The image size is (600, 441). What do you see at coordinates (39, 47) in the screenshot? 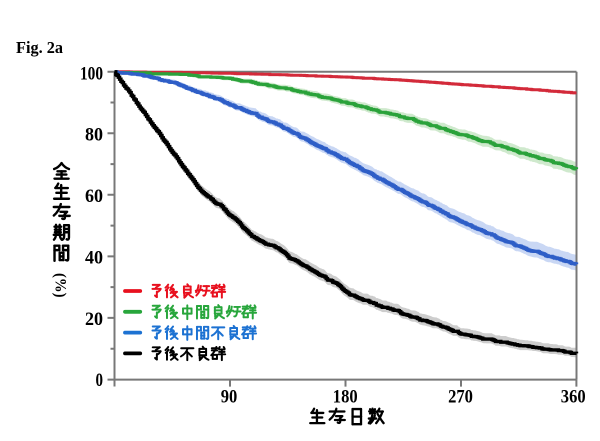
I see `svg-text: Fig. 2a` at bounding box center [39, 47].